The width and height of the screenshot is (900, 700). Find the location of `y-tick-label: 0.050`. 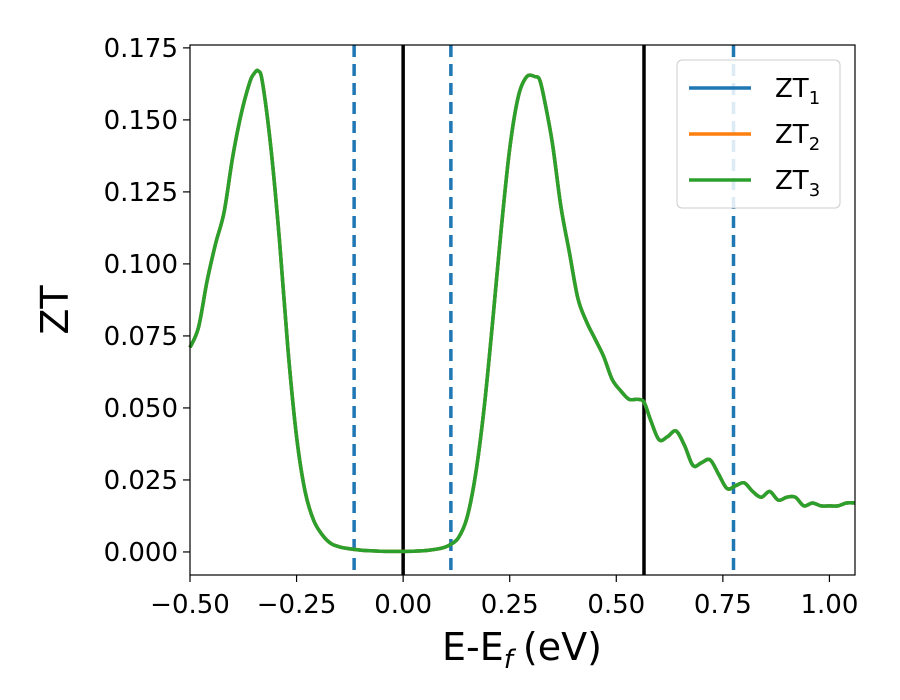

y-tick-label: 0.050 is located at coordinates (141, 409).